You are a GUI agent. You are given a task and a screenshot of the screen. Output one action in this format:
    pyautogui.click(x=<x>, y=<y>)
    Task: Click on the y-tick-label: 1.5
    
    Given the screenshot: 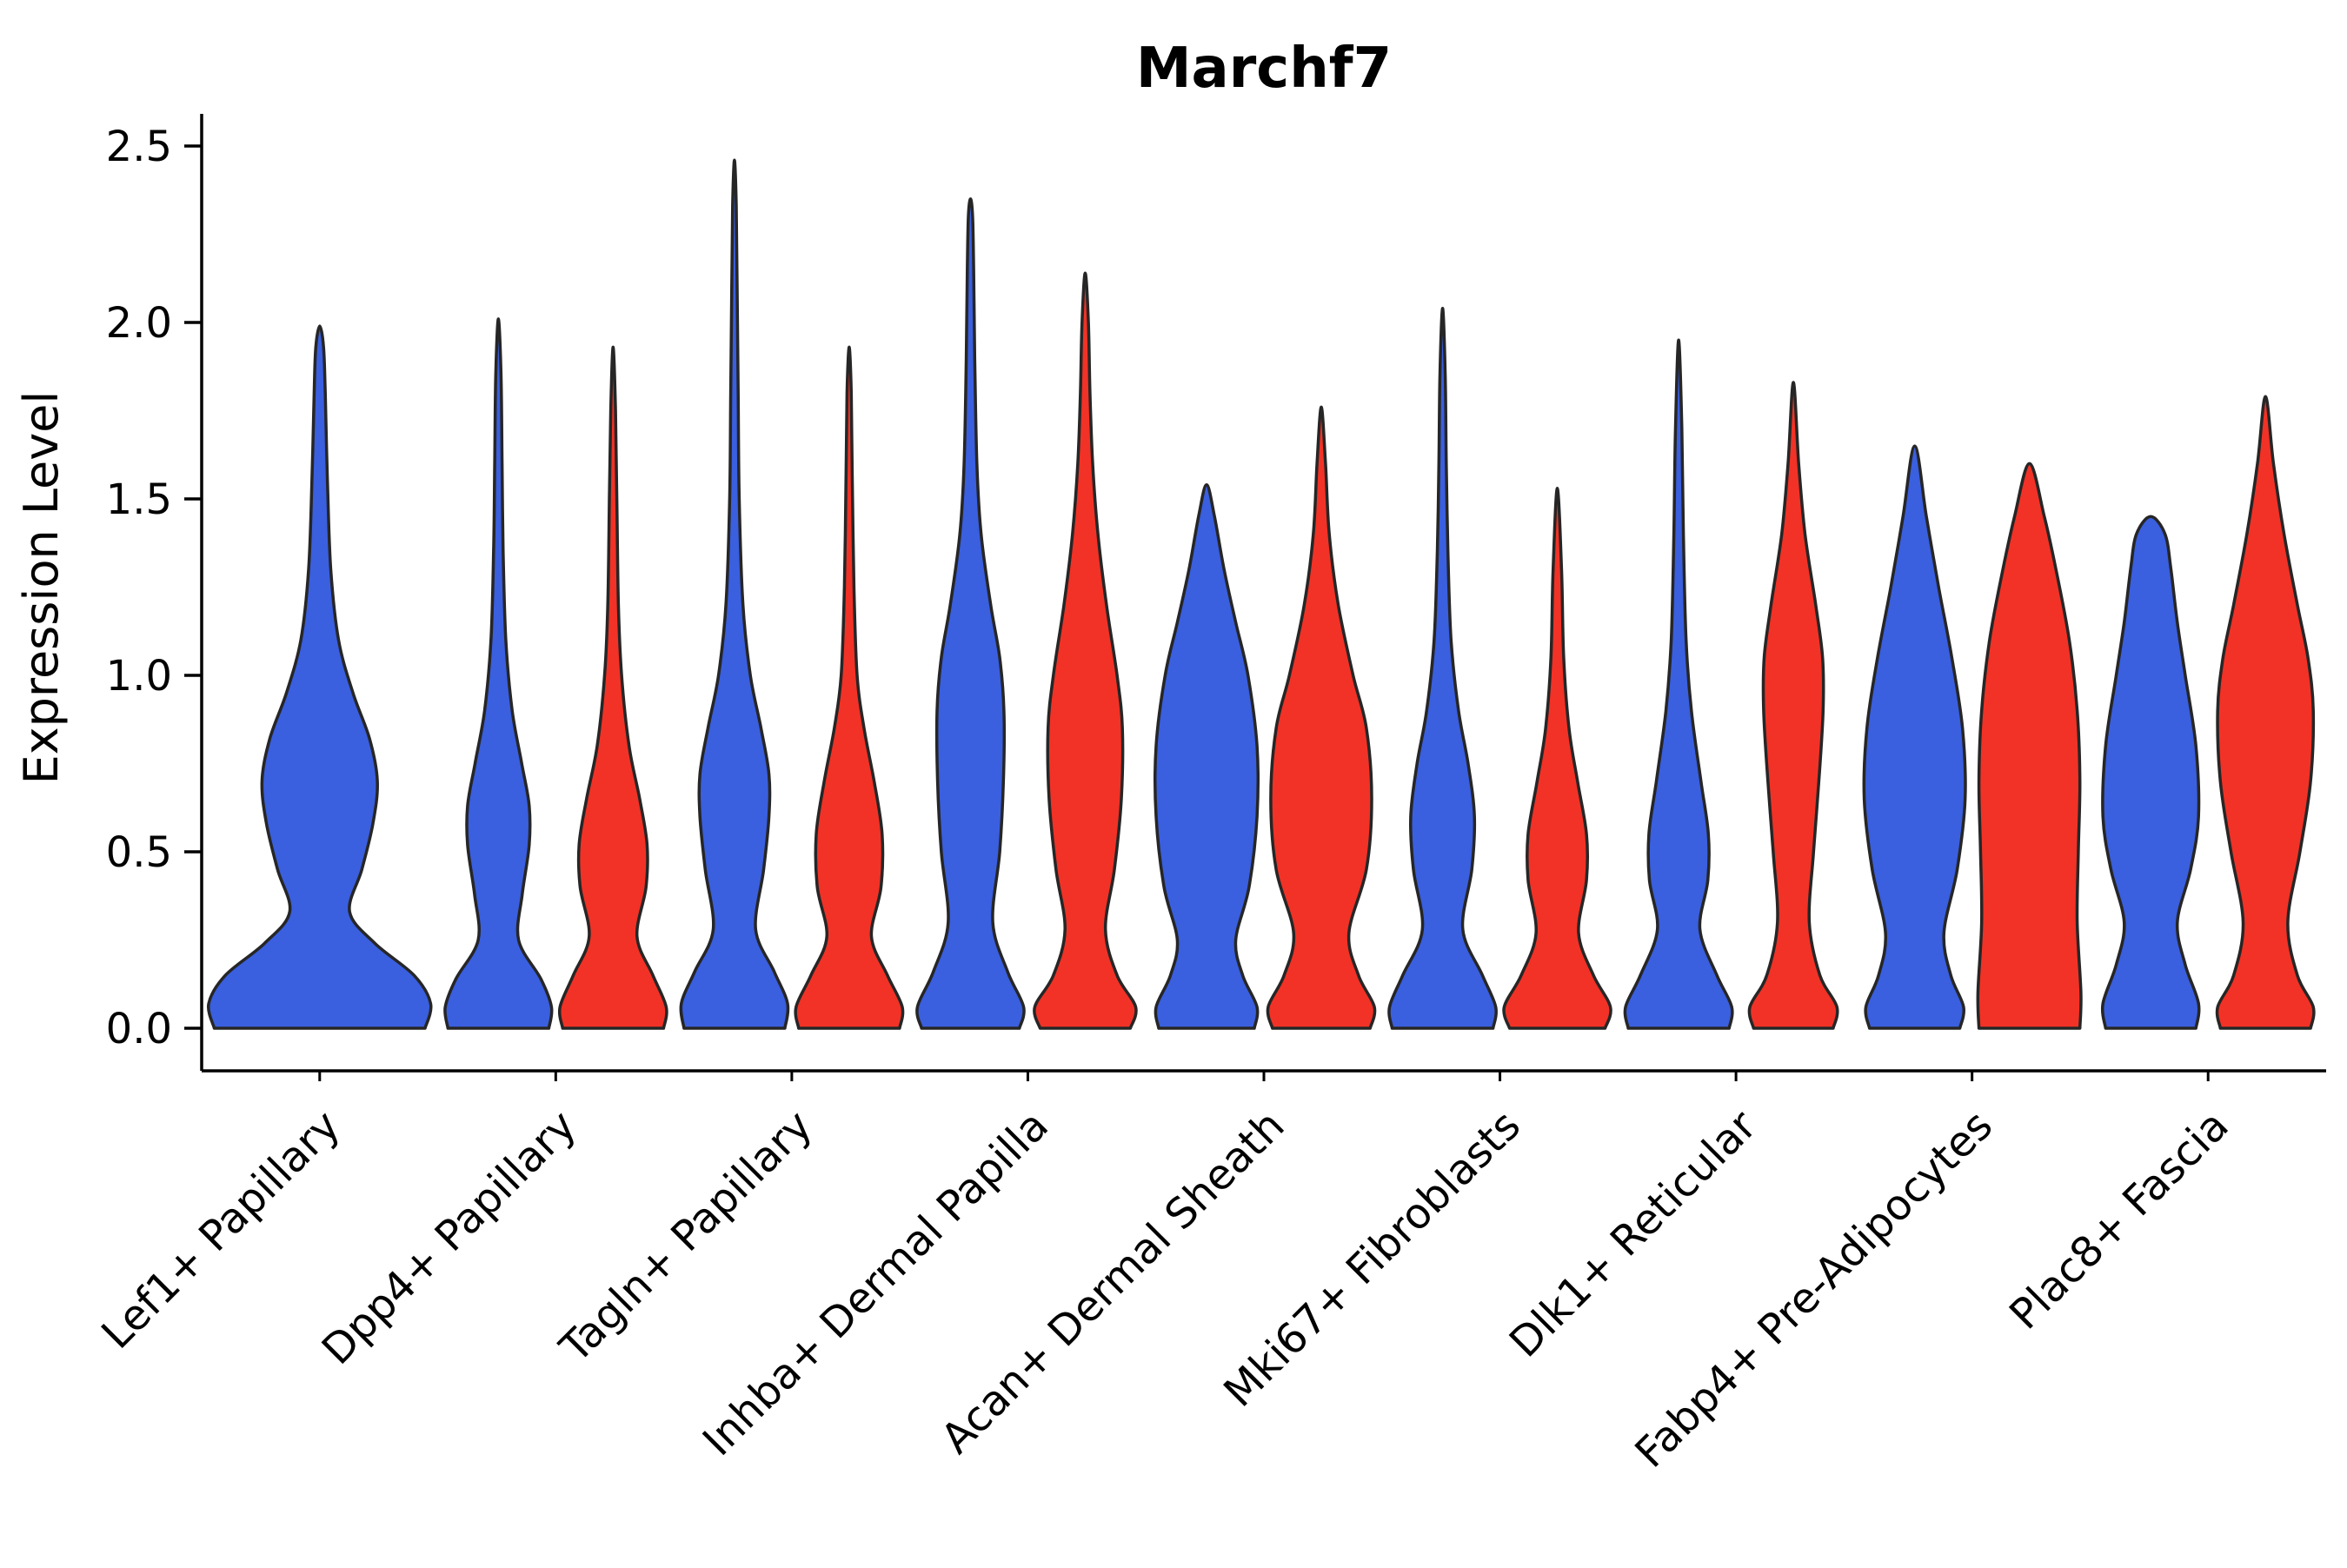 What is the action you would take?
    pyautogui.click(x=139, y=499)
    